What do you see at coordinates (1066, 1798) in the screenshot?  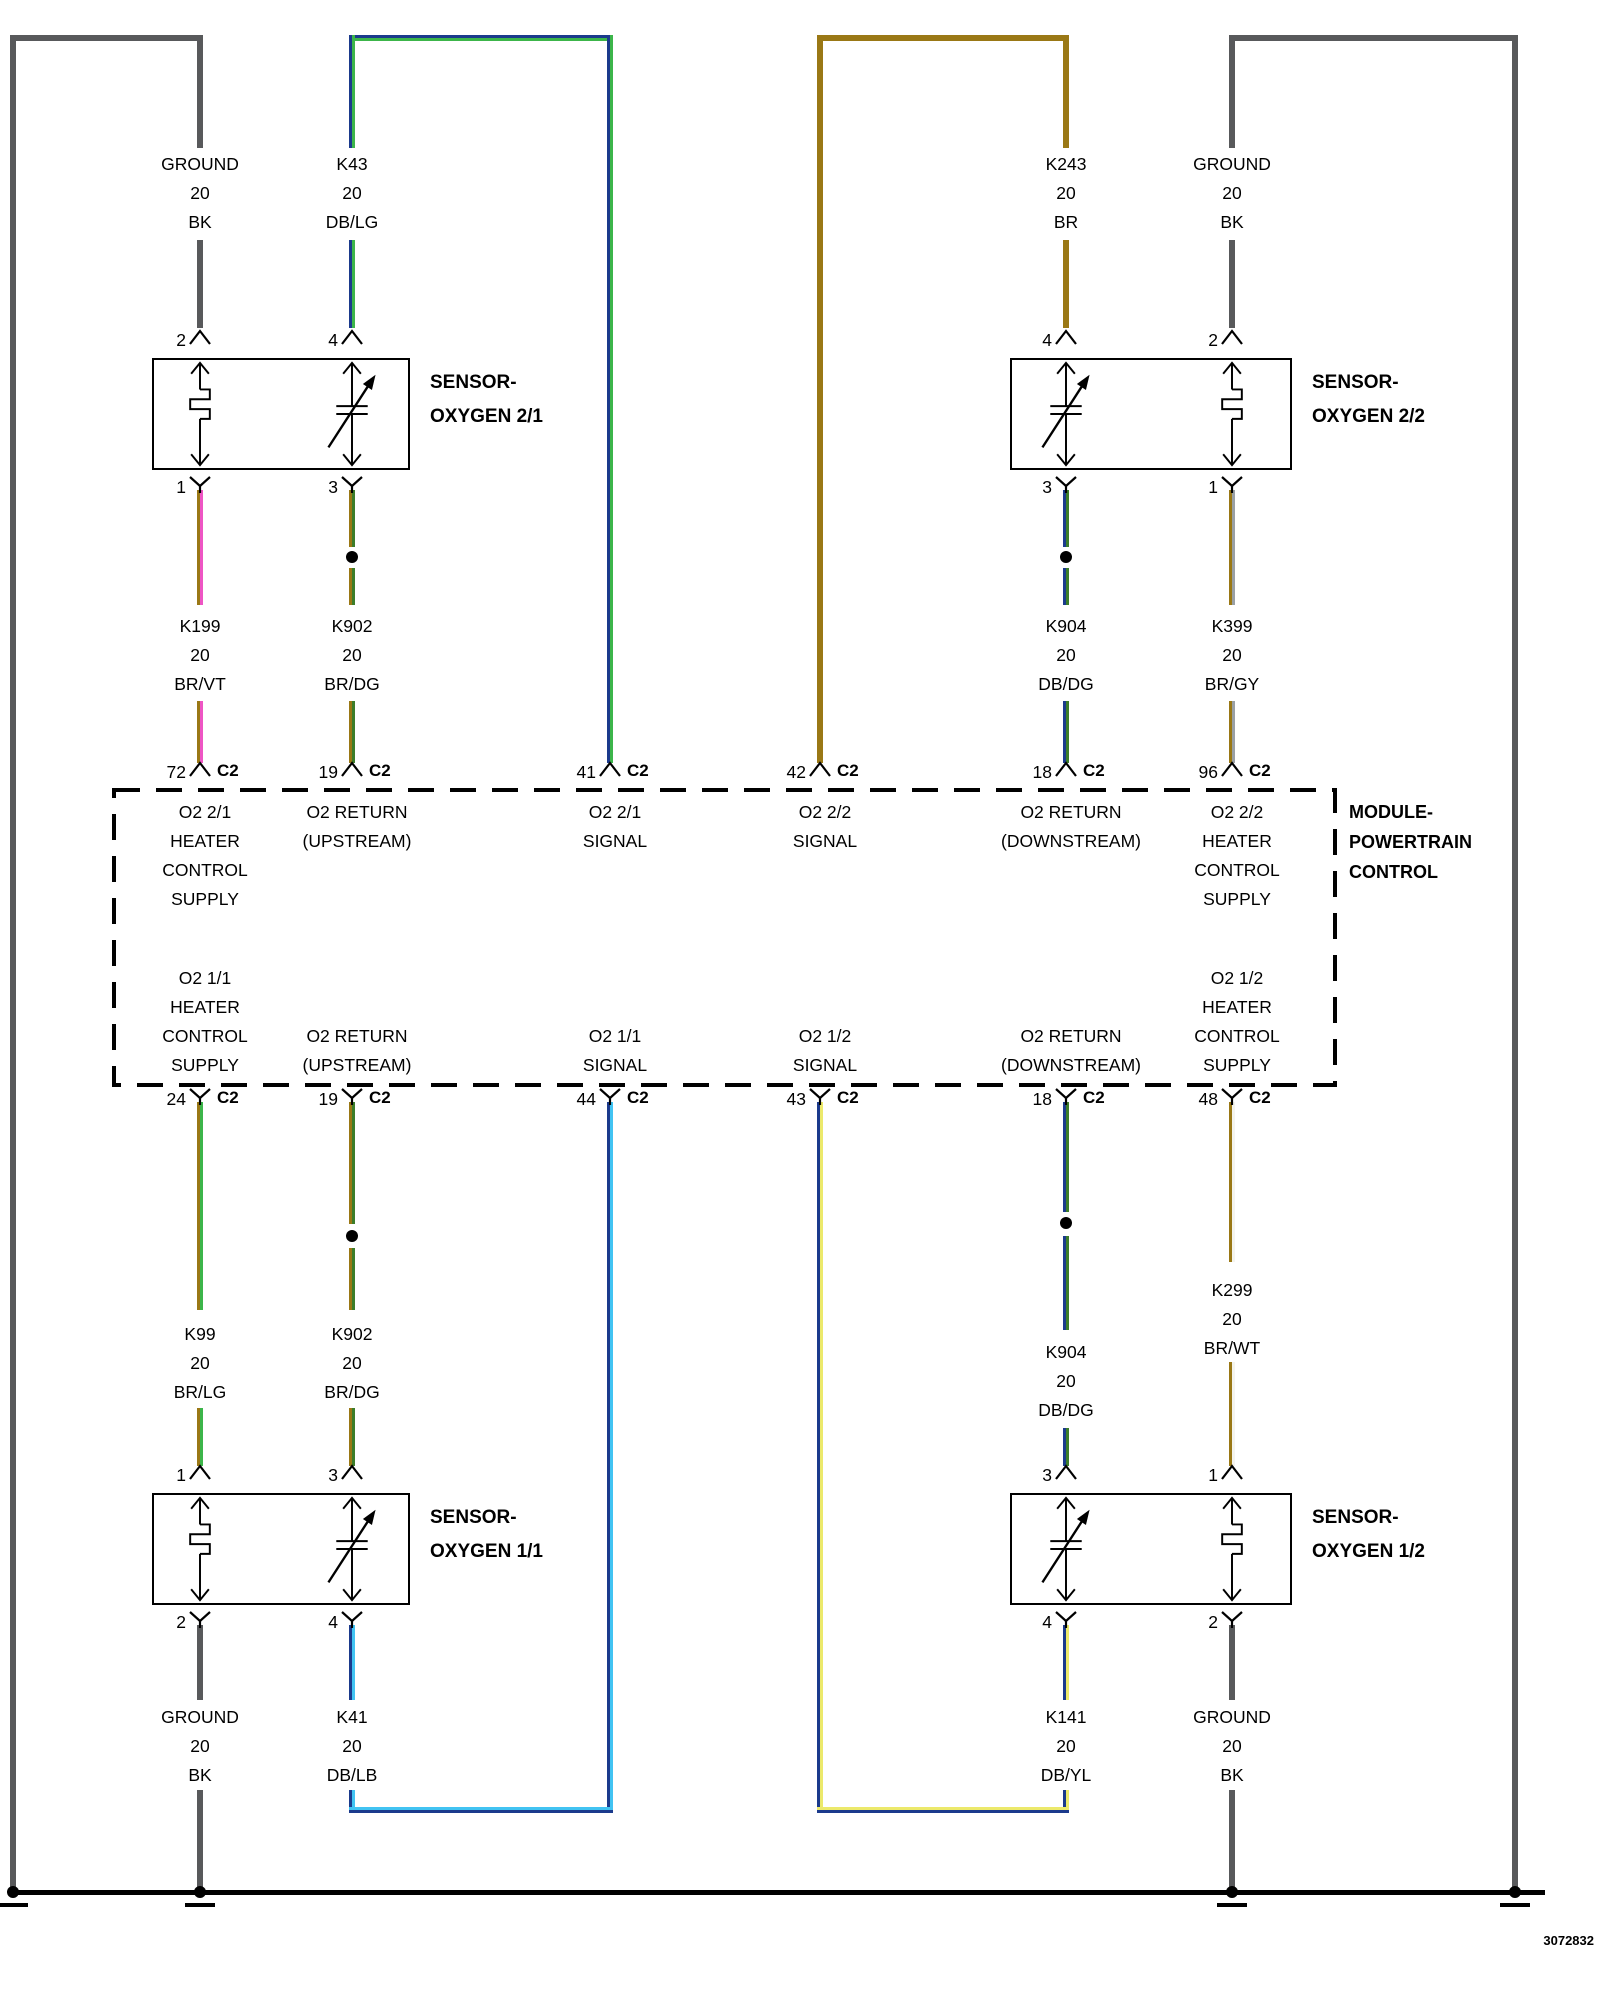 I see `wire-k141-seg2` at bounding box center [1066, 1798].